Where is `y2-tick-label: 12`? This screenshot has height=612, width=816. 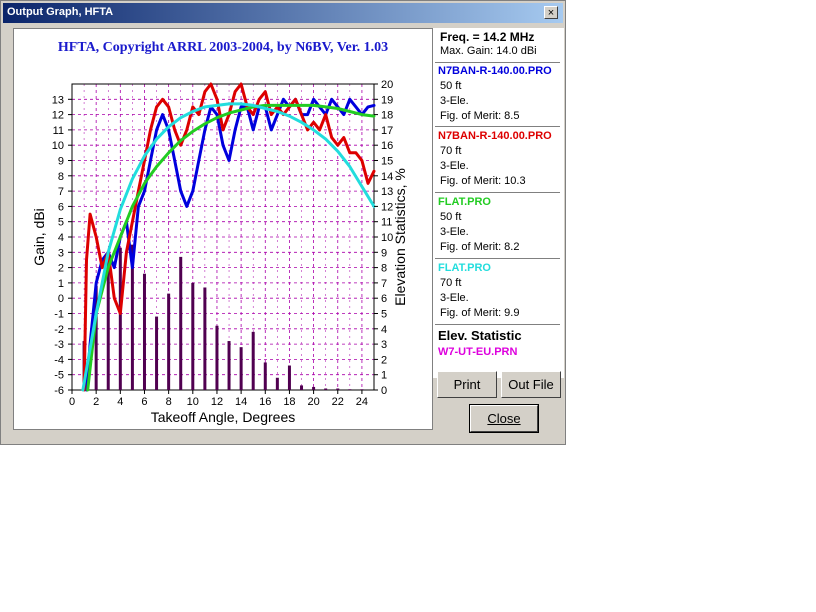 y2-tick-label: 12 is located at coordinates (387, 207).